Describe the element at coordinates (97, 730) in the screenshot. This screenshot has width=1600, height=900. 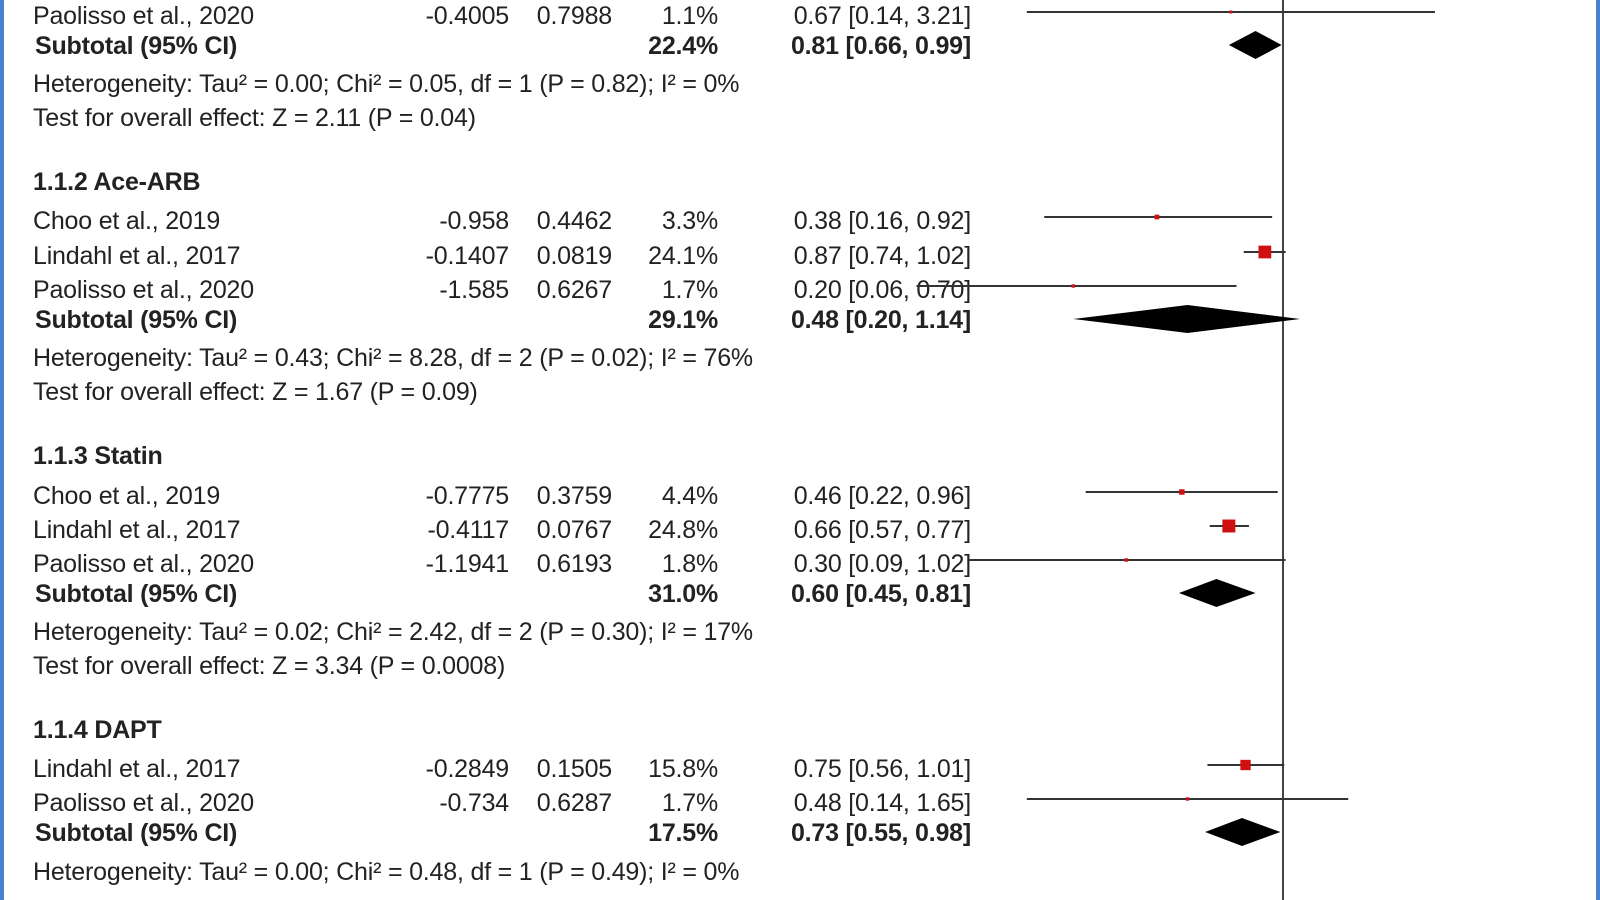
I see `group-heading: 1.1.4 DAPT` at that location.